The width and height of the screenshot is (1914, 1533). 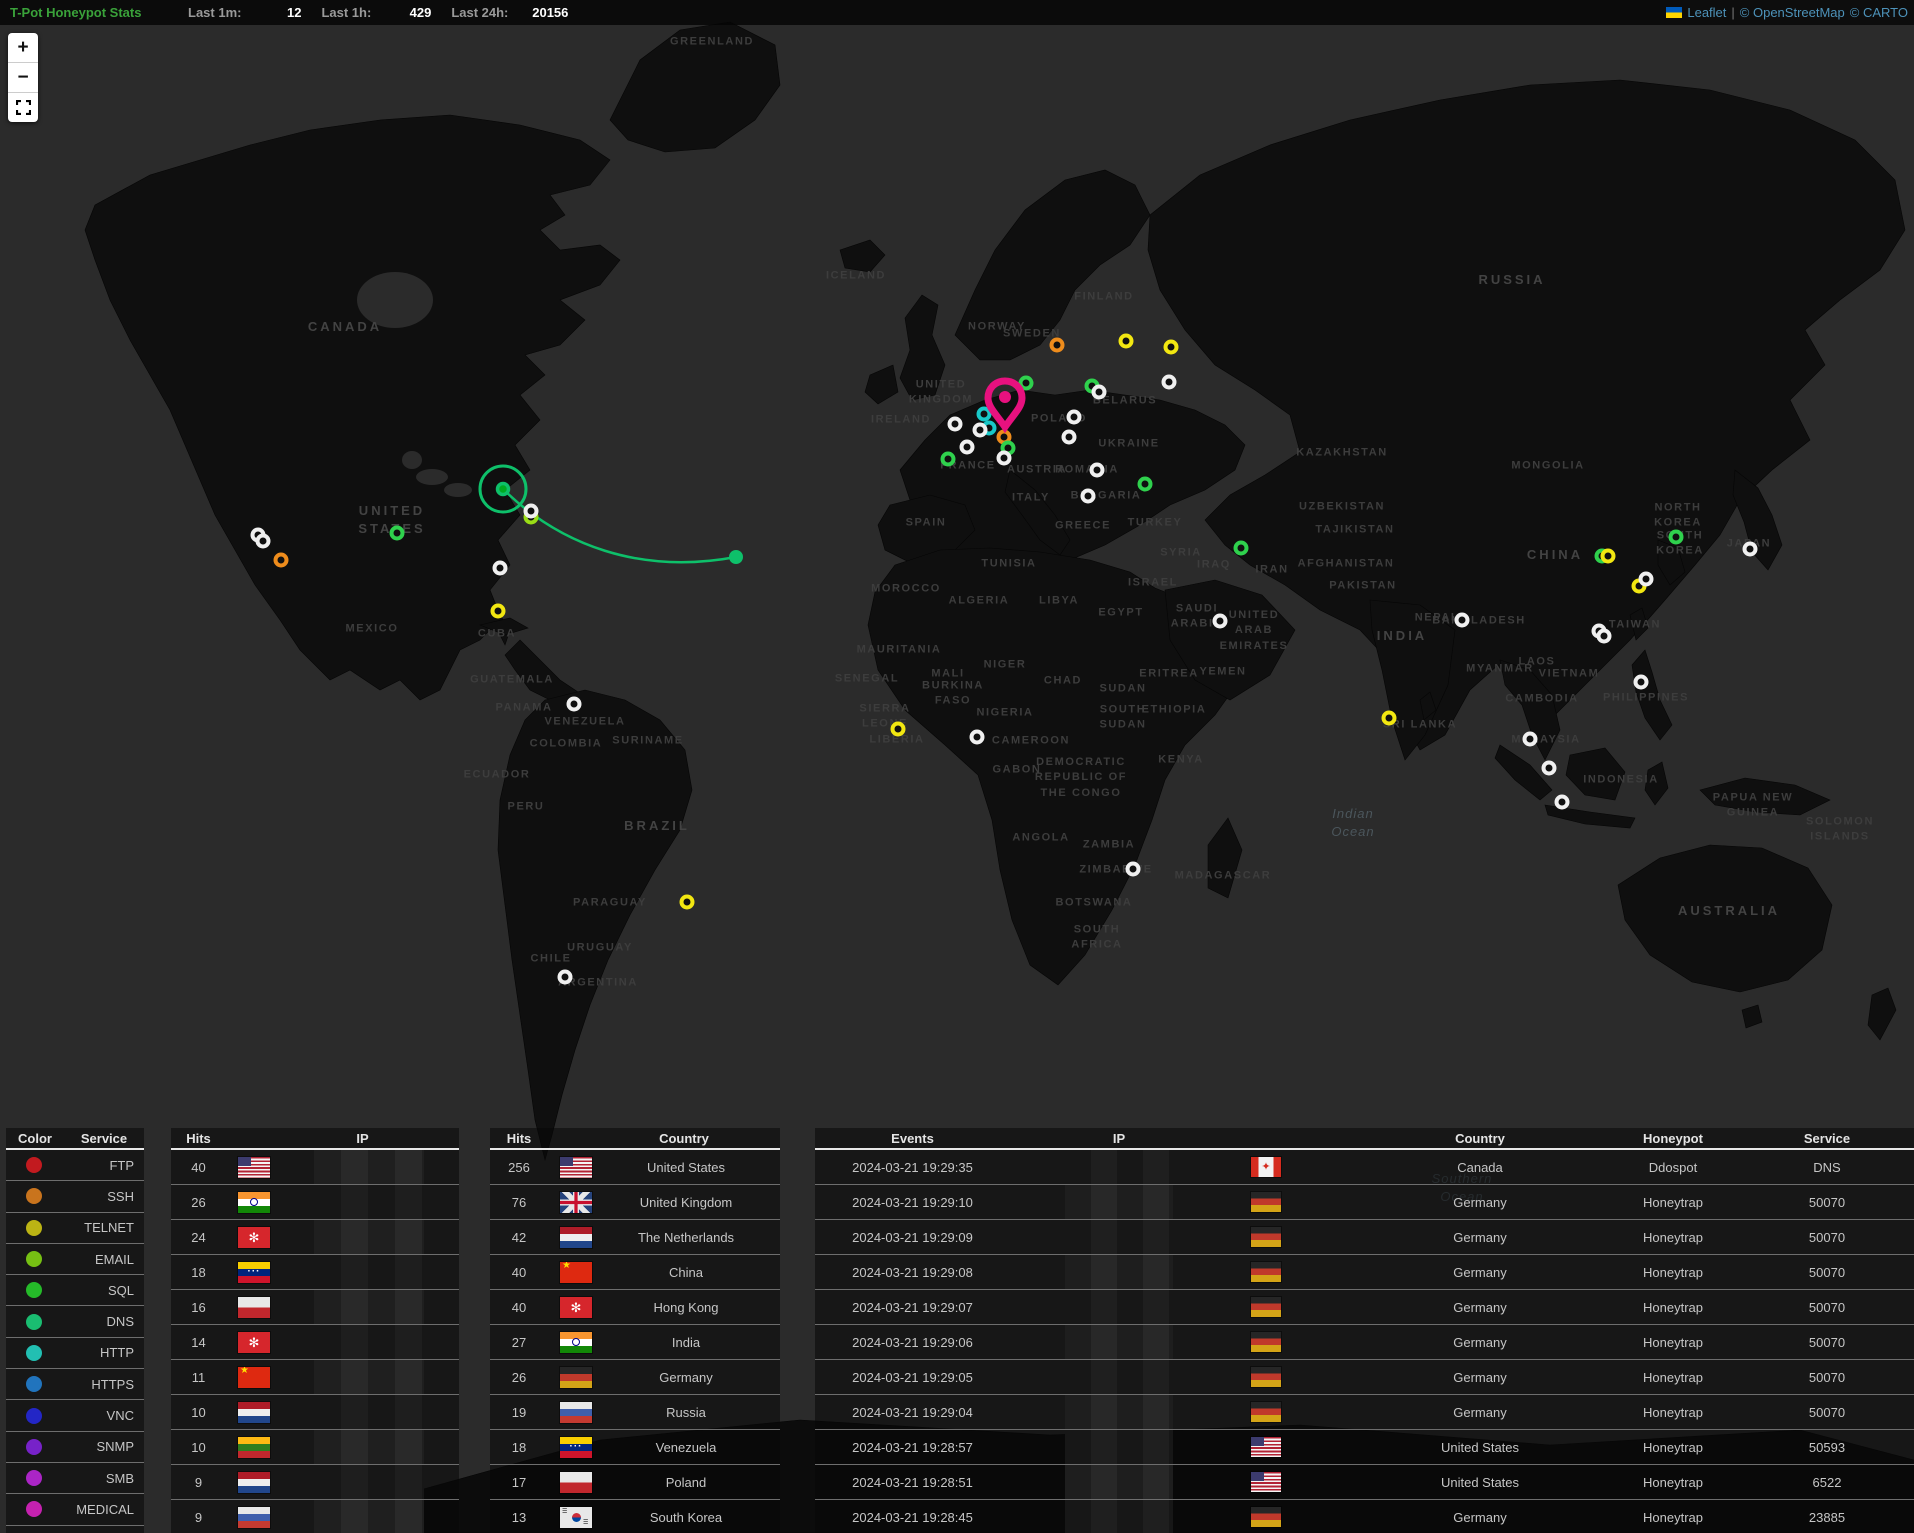 I want to click on stat-label: Last 1m:, so click(x=215, y=12).